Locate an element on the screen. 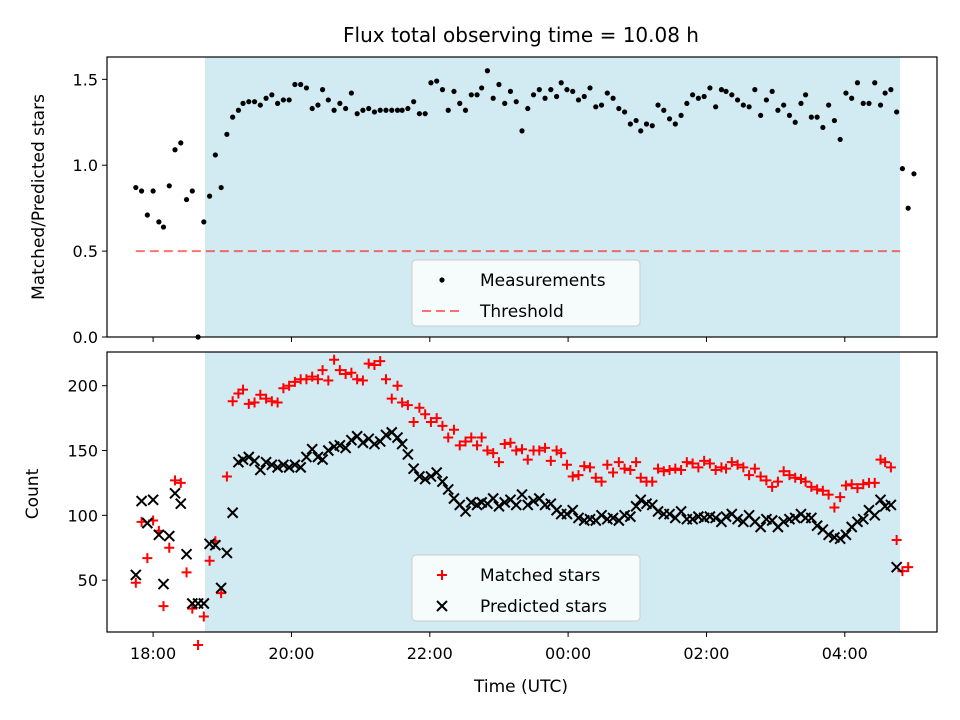 This screenshot has height=720, width=960. legend-label: Matched stars is located at coordinates (540, 576).